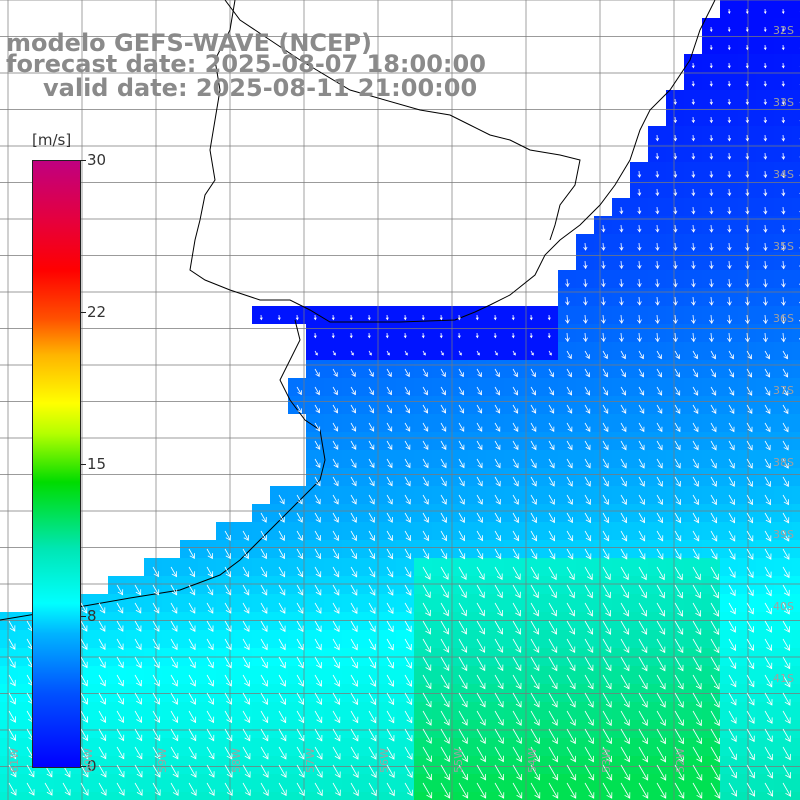 The height and width of the screenshot is (800, 800). I want to click on lon-label: 56W, so click(384, 760).